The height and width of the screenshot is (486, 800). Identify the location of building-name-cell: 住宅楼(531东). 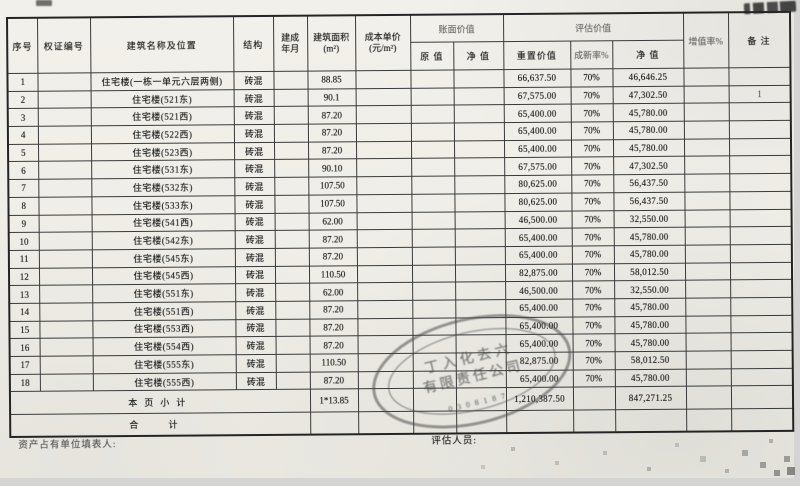
(163, 169).